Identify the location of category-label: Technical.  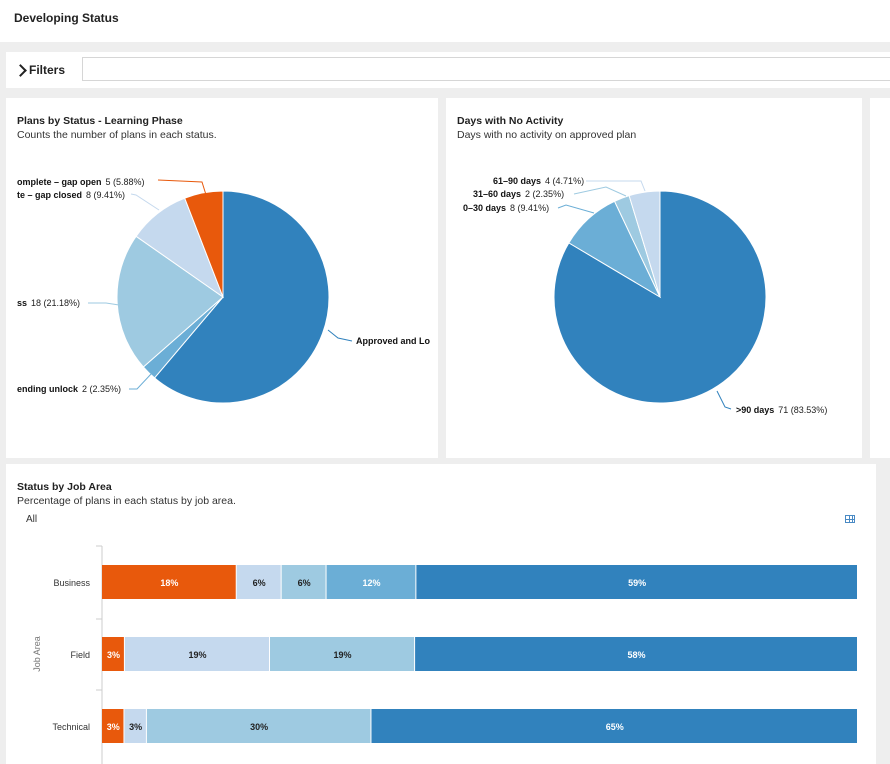
(71, 727).